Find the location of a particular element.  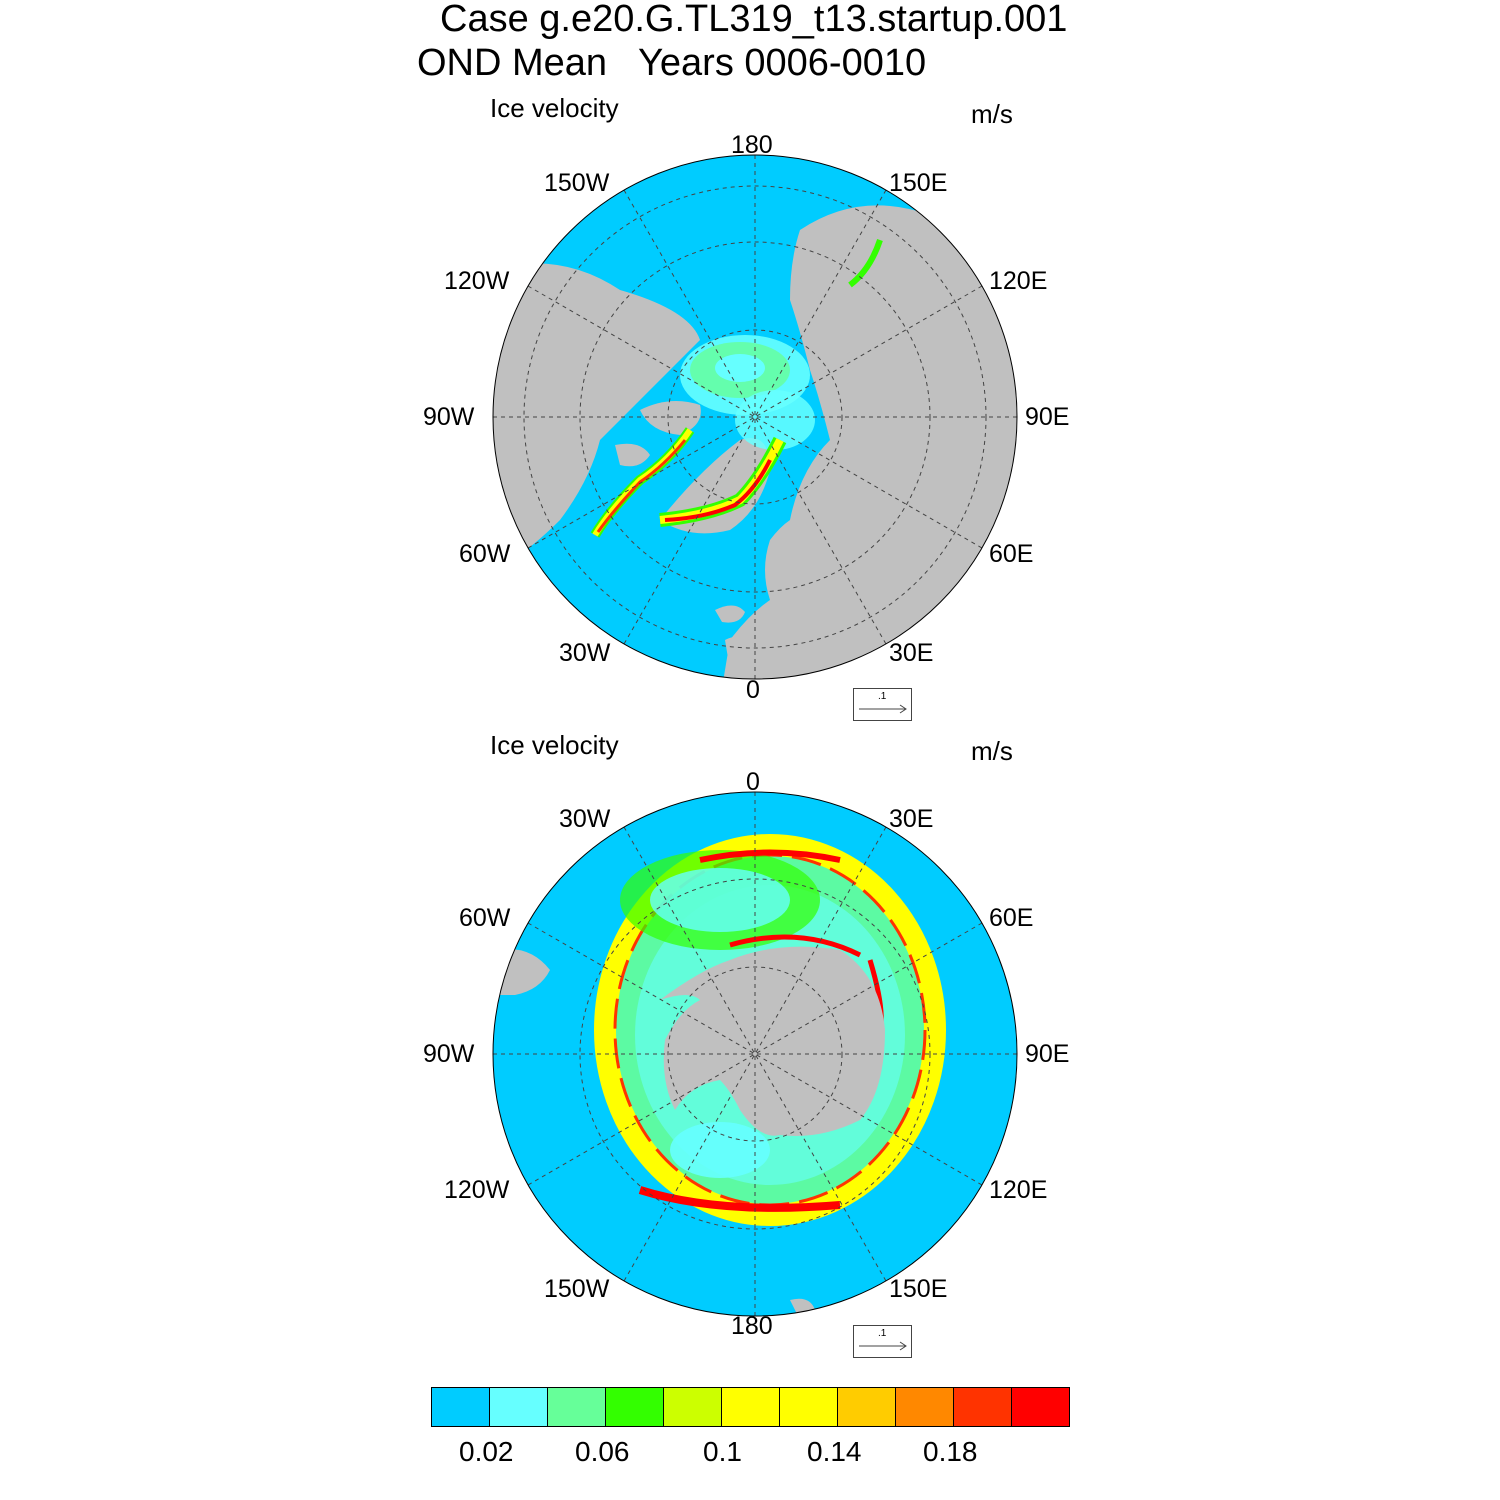

north-units-label: m/s is located at coordinates (992, 114).